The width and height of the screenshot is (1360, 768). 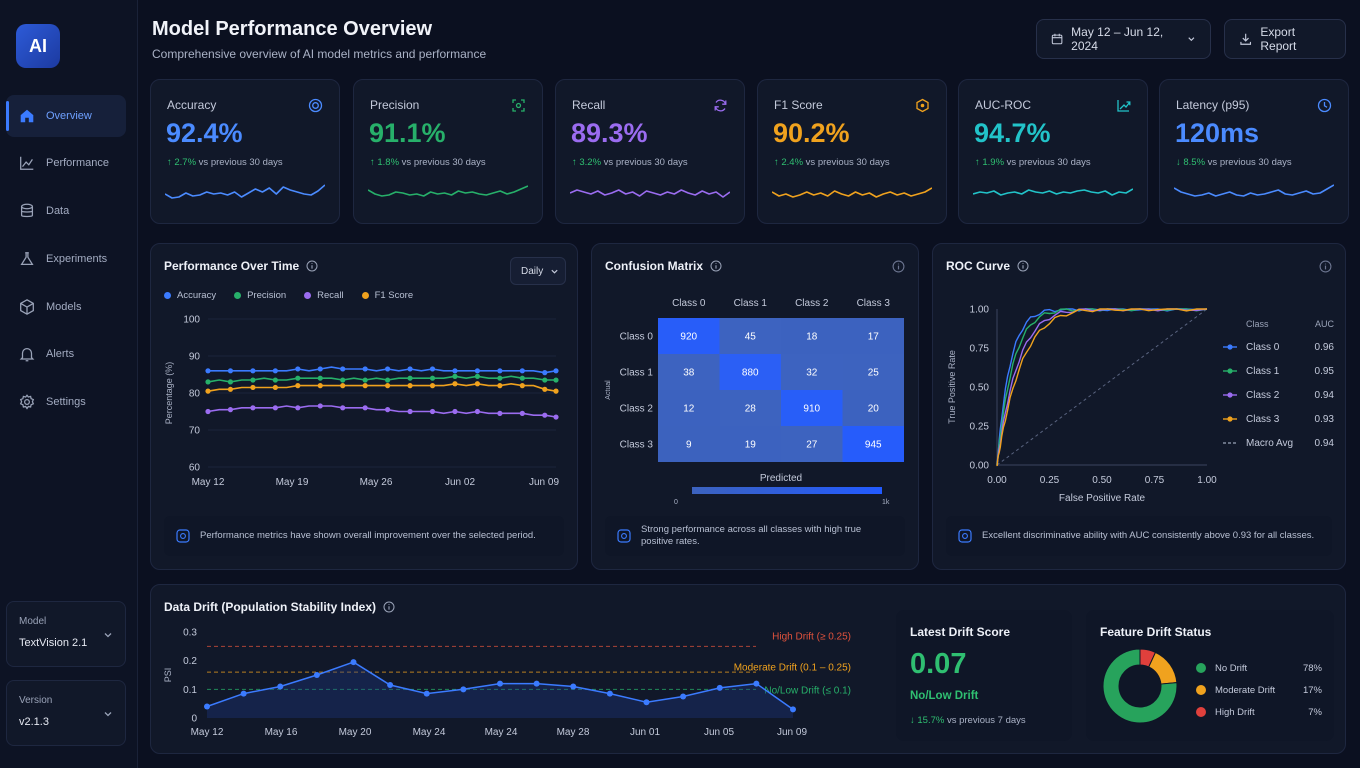 I want to click on model-label: Model, so click(x=33, y=621).